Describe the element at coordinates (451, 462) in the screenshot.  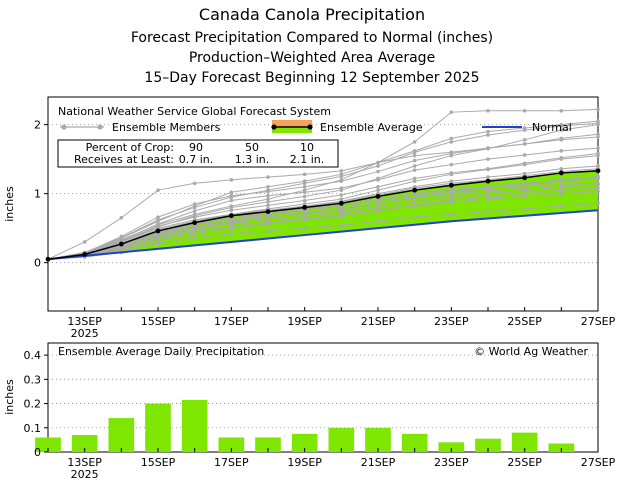
I see `daily-x-tick-label: 23SEP` at that location.